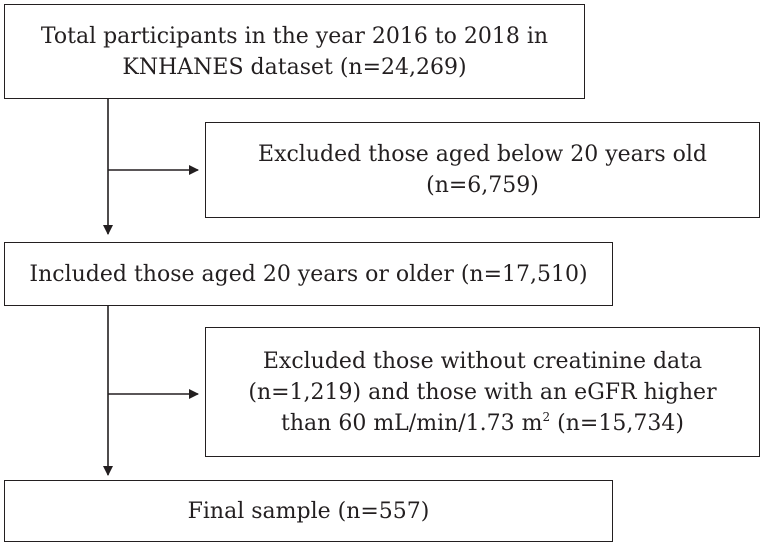  What do you see at coordinates (412, 423) in the screenshot?
I see `excluded-egfr-line-3-main: than 60 mL/min/1.73 m` at bounding box center [412, 423].